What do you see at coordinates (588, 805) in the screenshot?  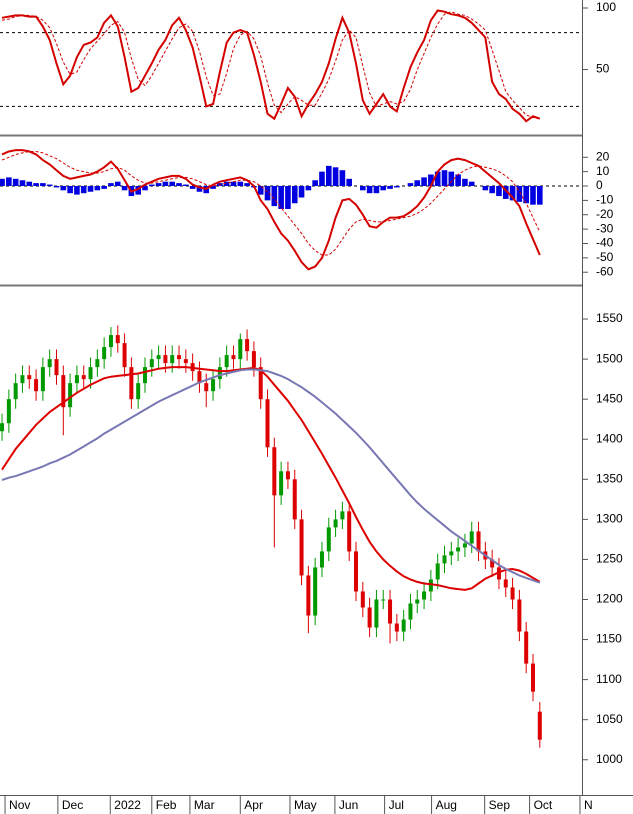 I see `x-tick-label: N` at bounding box center [588, 805].